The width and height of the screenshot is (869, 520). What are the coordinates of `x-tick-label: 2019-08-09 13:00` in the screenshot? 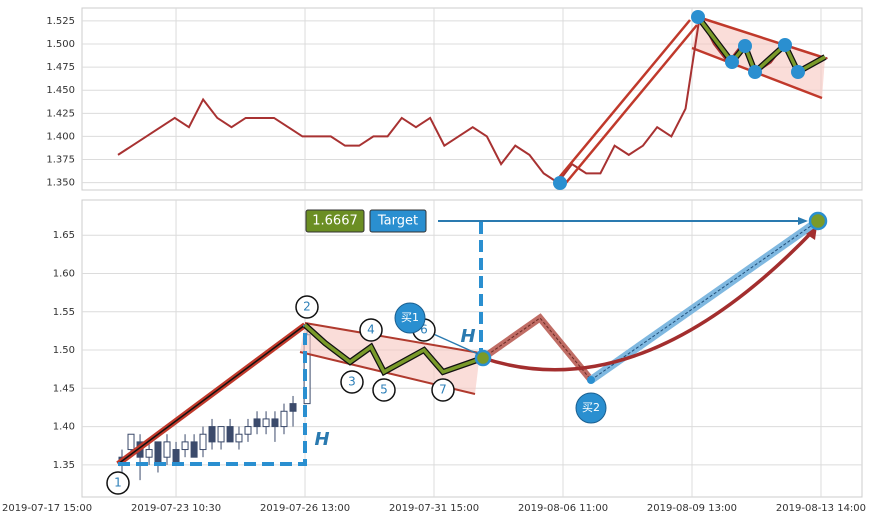 It's located at (692, 508).